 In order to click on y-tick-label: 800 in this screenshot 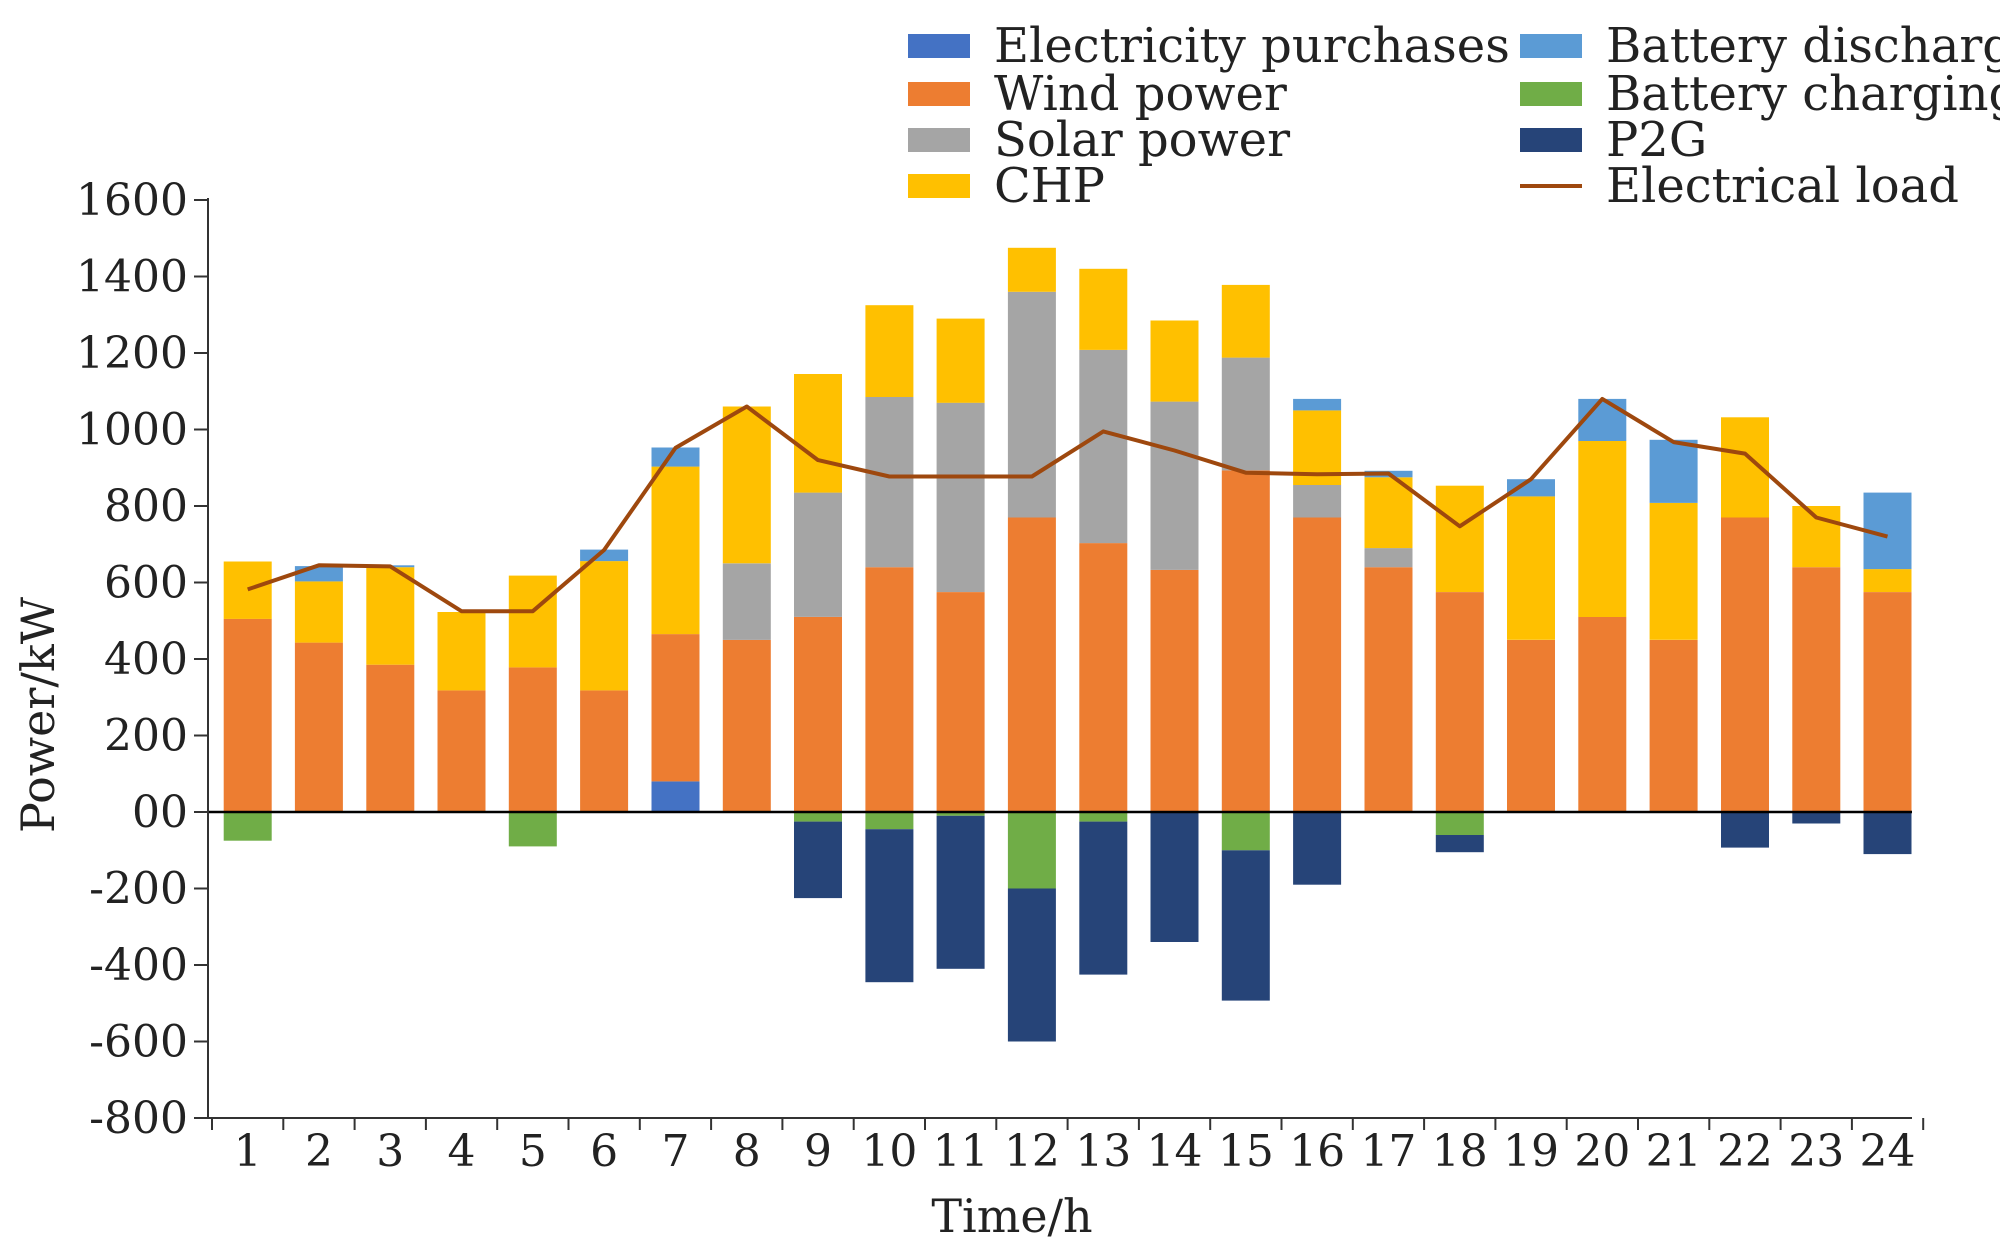, I will do `click(146, 506)`.